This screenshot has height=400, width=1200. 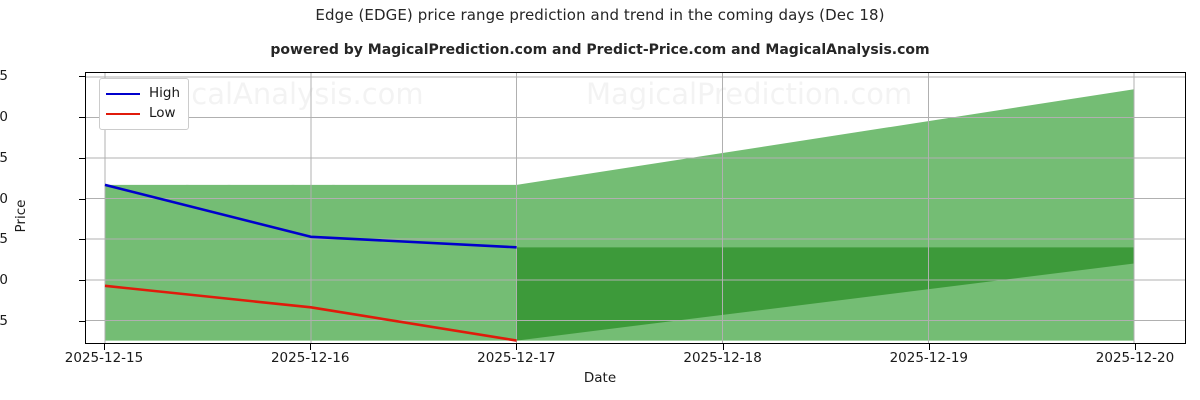 What do you see at coordinates (4, 198) in the screenshot?
I see `y-tick-label: 0.150` at bounding box center [4, 198].